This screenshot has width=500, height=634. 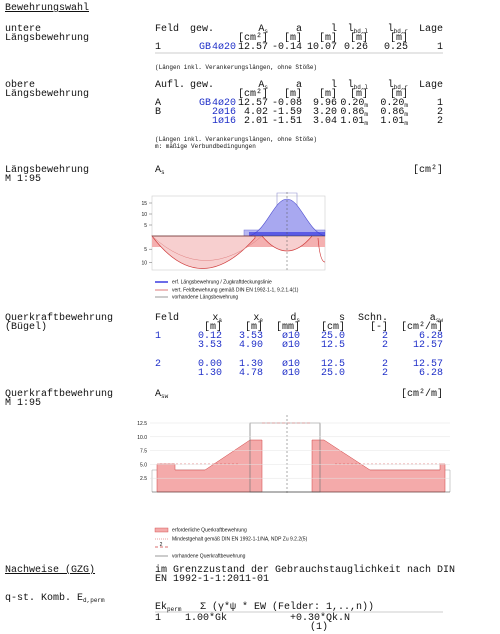 What do you see at coordinates (158, 112) in the screenshot?
I see `table-cell: B` at bounding box center [158, 112].